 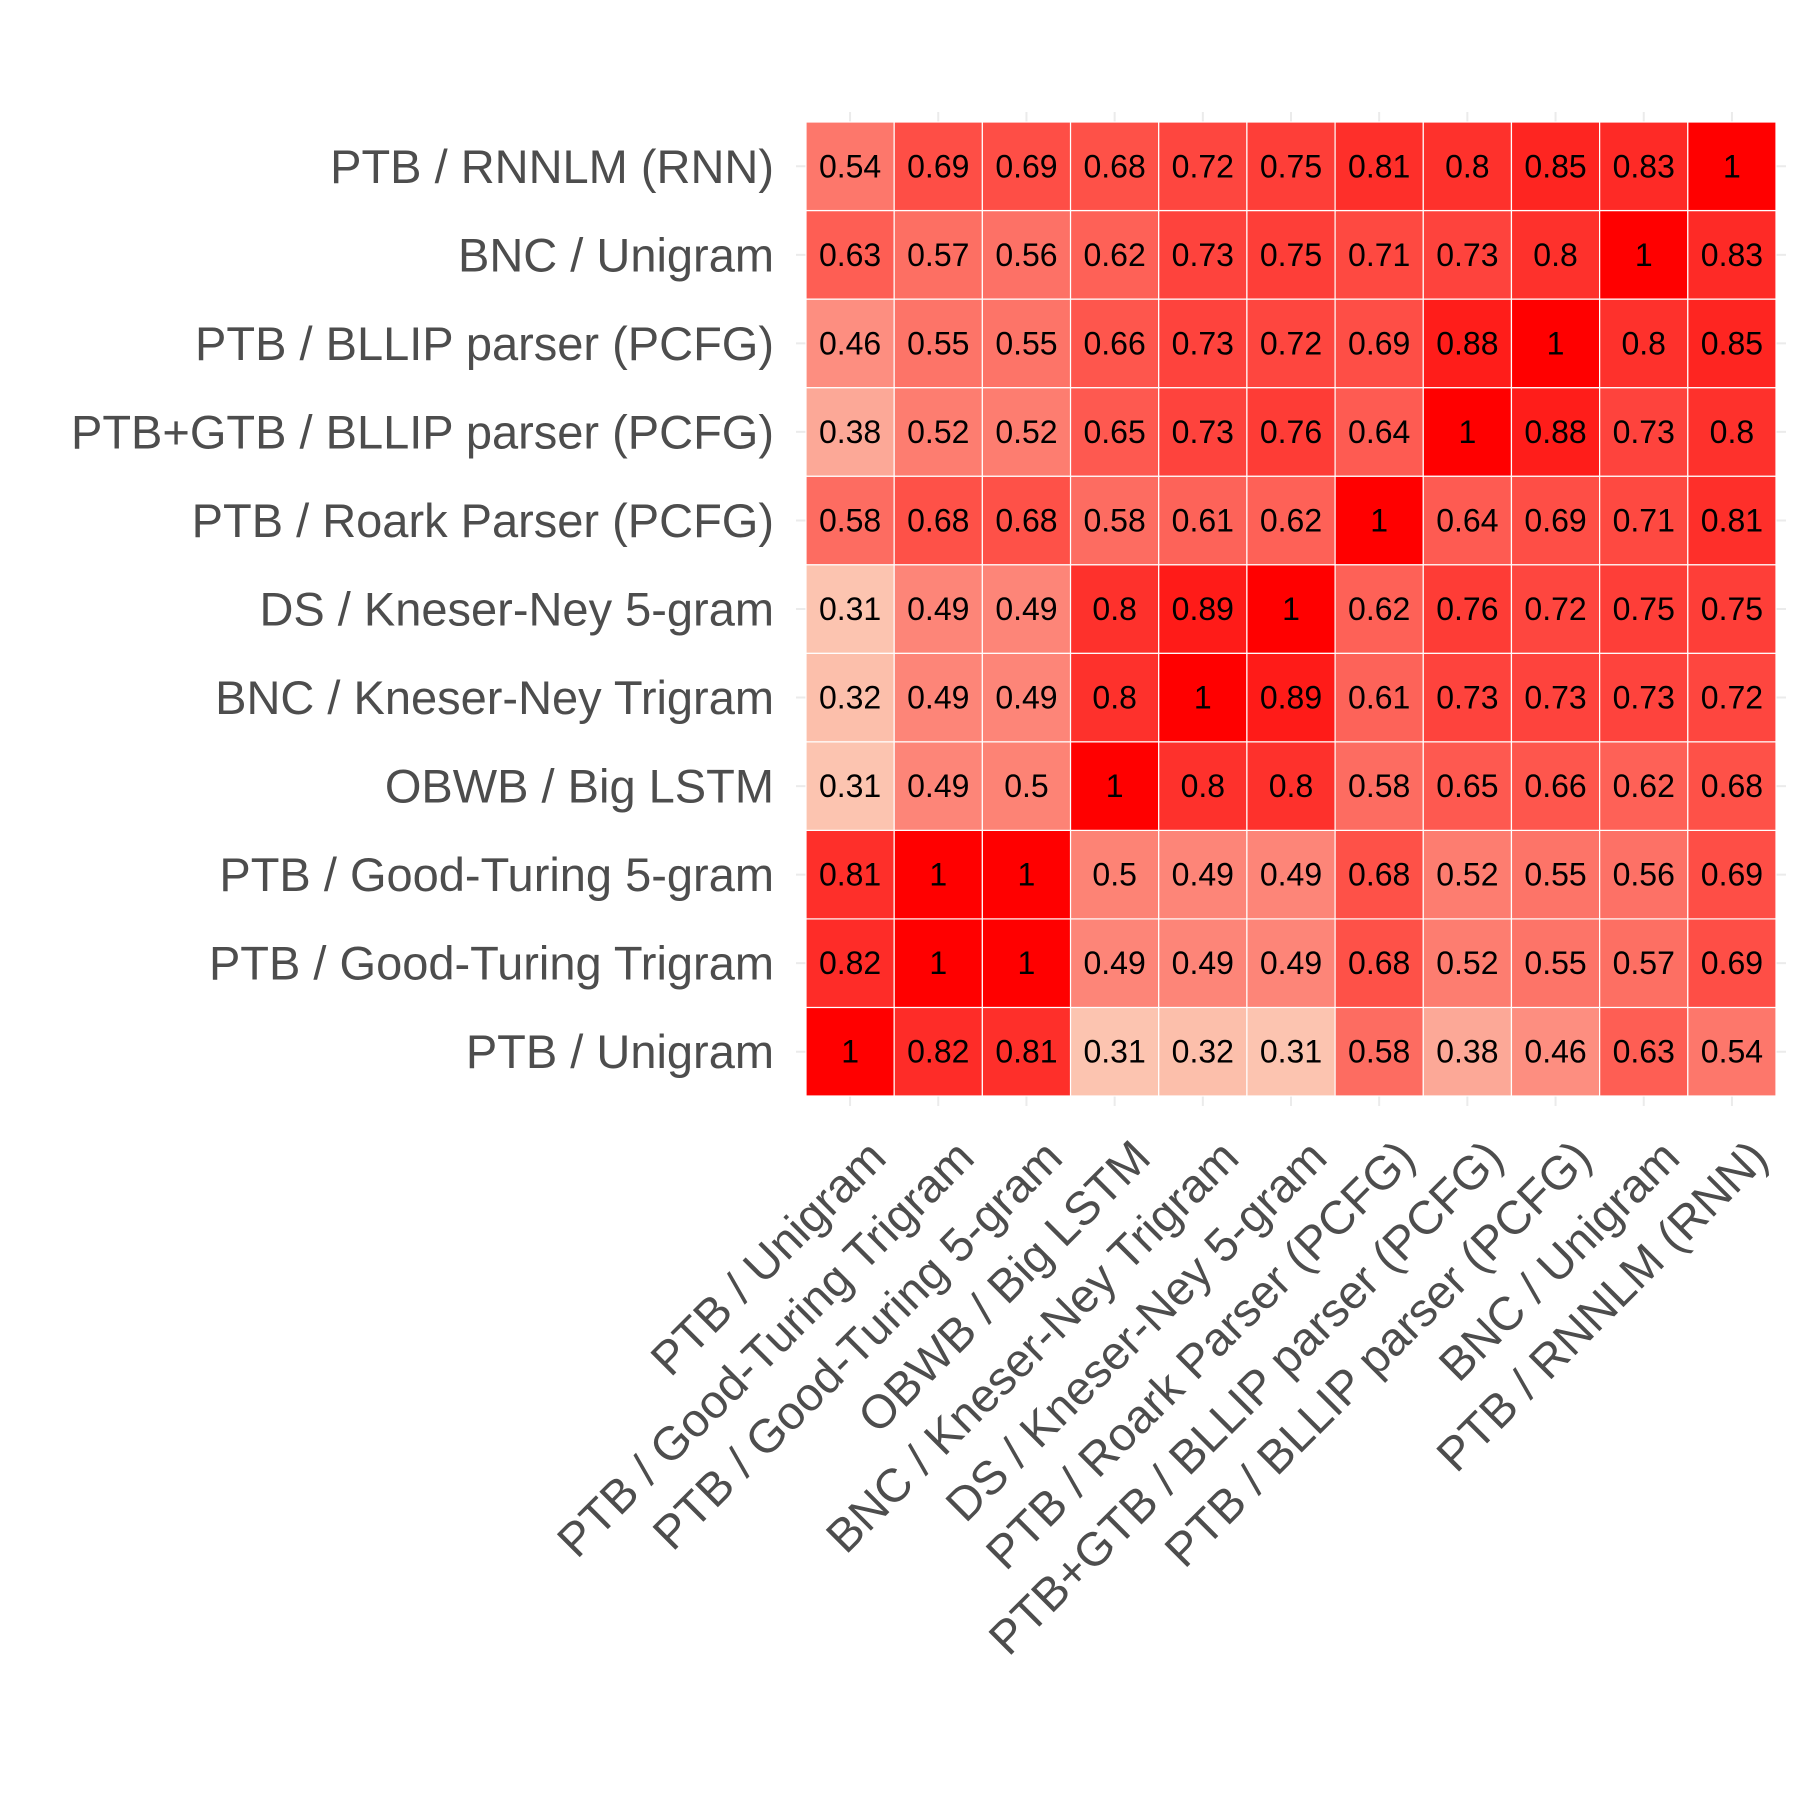 I want to click on y-tick-label: PTB / RNNLM (RNN), so click(x=552, y=166).